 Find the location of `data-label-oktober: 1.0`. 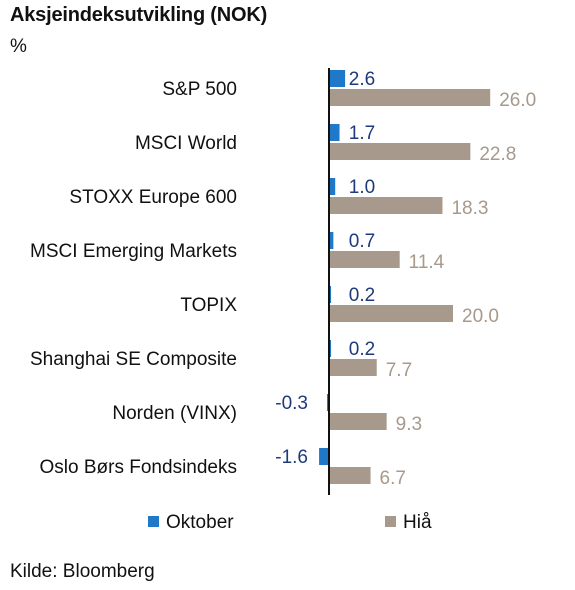

data-label-oktober: 1.0 is located at coordinates (362, 187).